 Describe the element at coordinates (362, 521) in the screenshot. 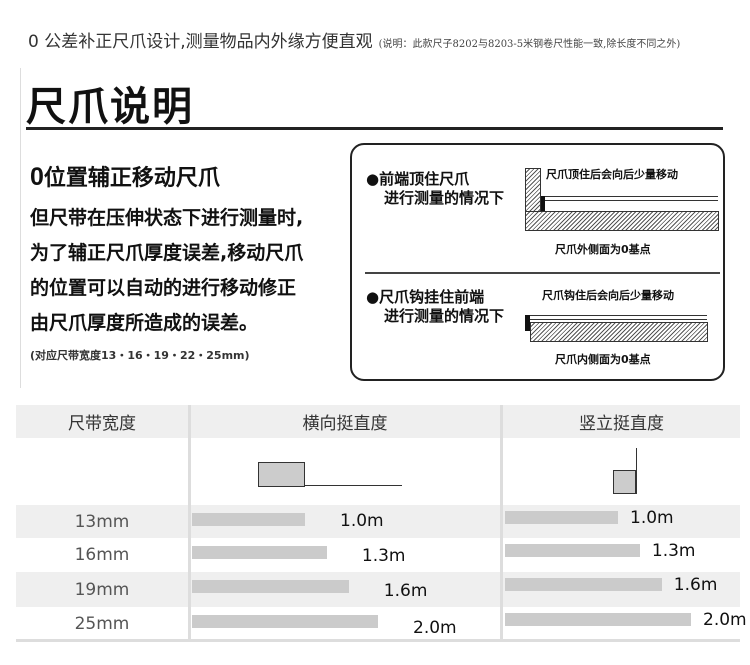

I see `horizontal-value: 1.0m` at that location.